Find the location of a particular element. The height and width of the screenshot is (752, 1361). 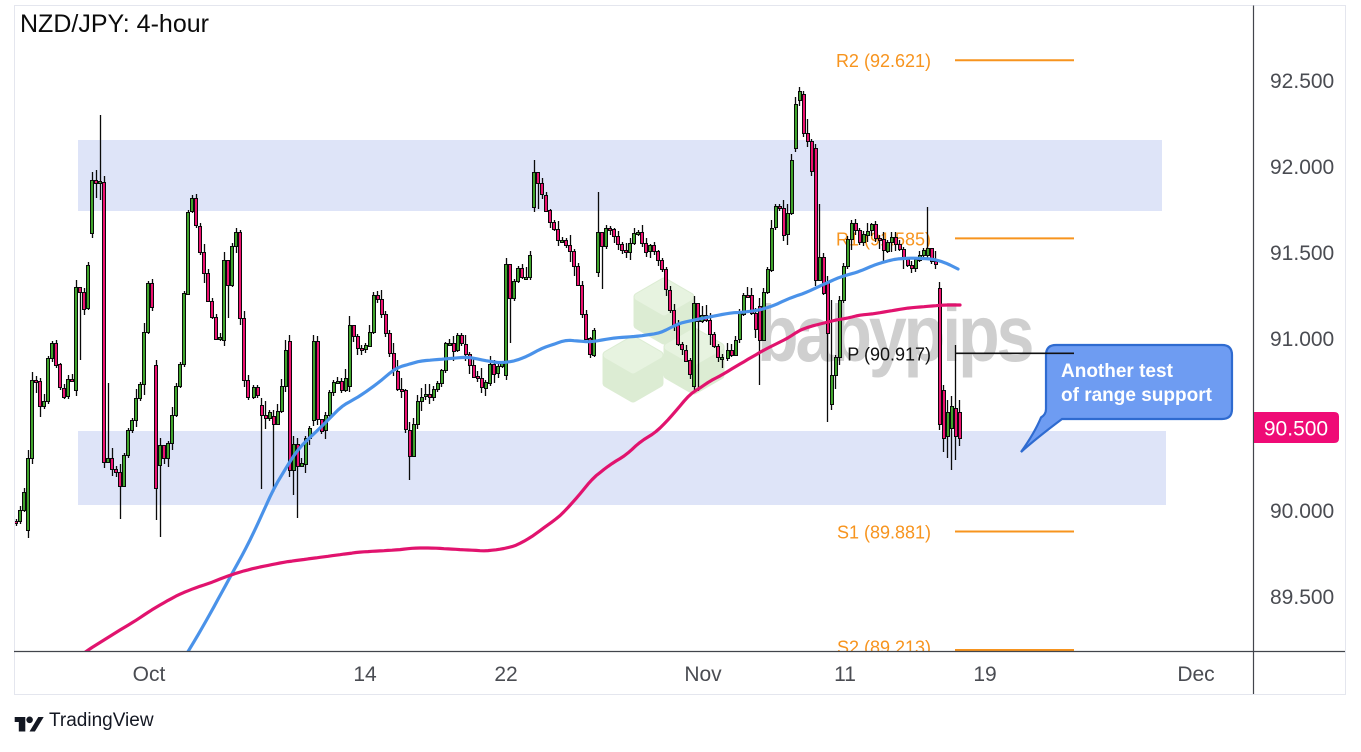

svg-text: P (90.917) is located at coordinates (889, 354).